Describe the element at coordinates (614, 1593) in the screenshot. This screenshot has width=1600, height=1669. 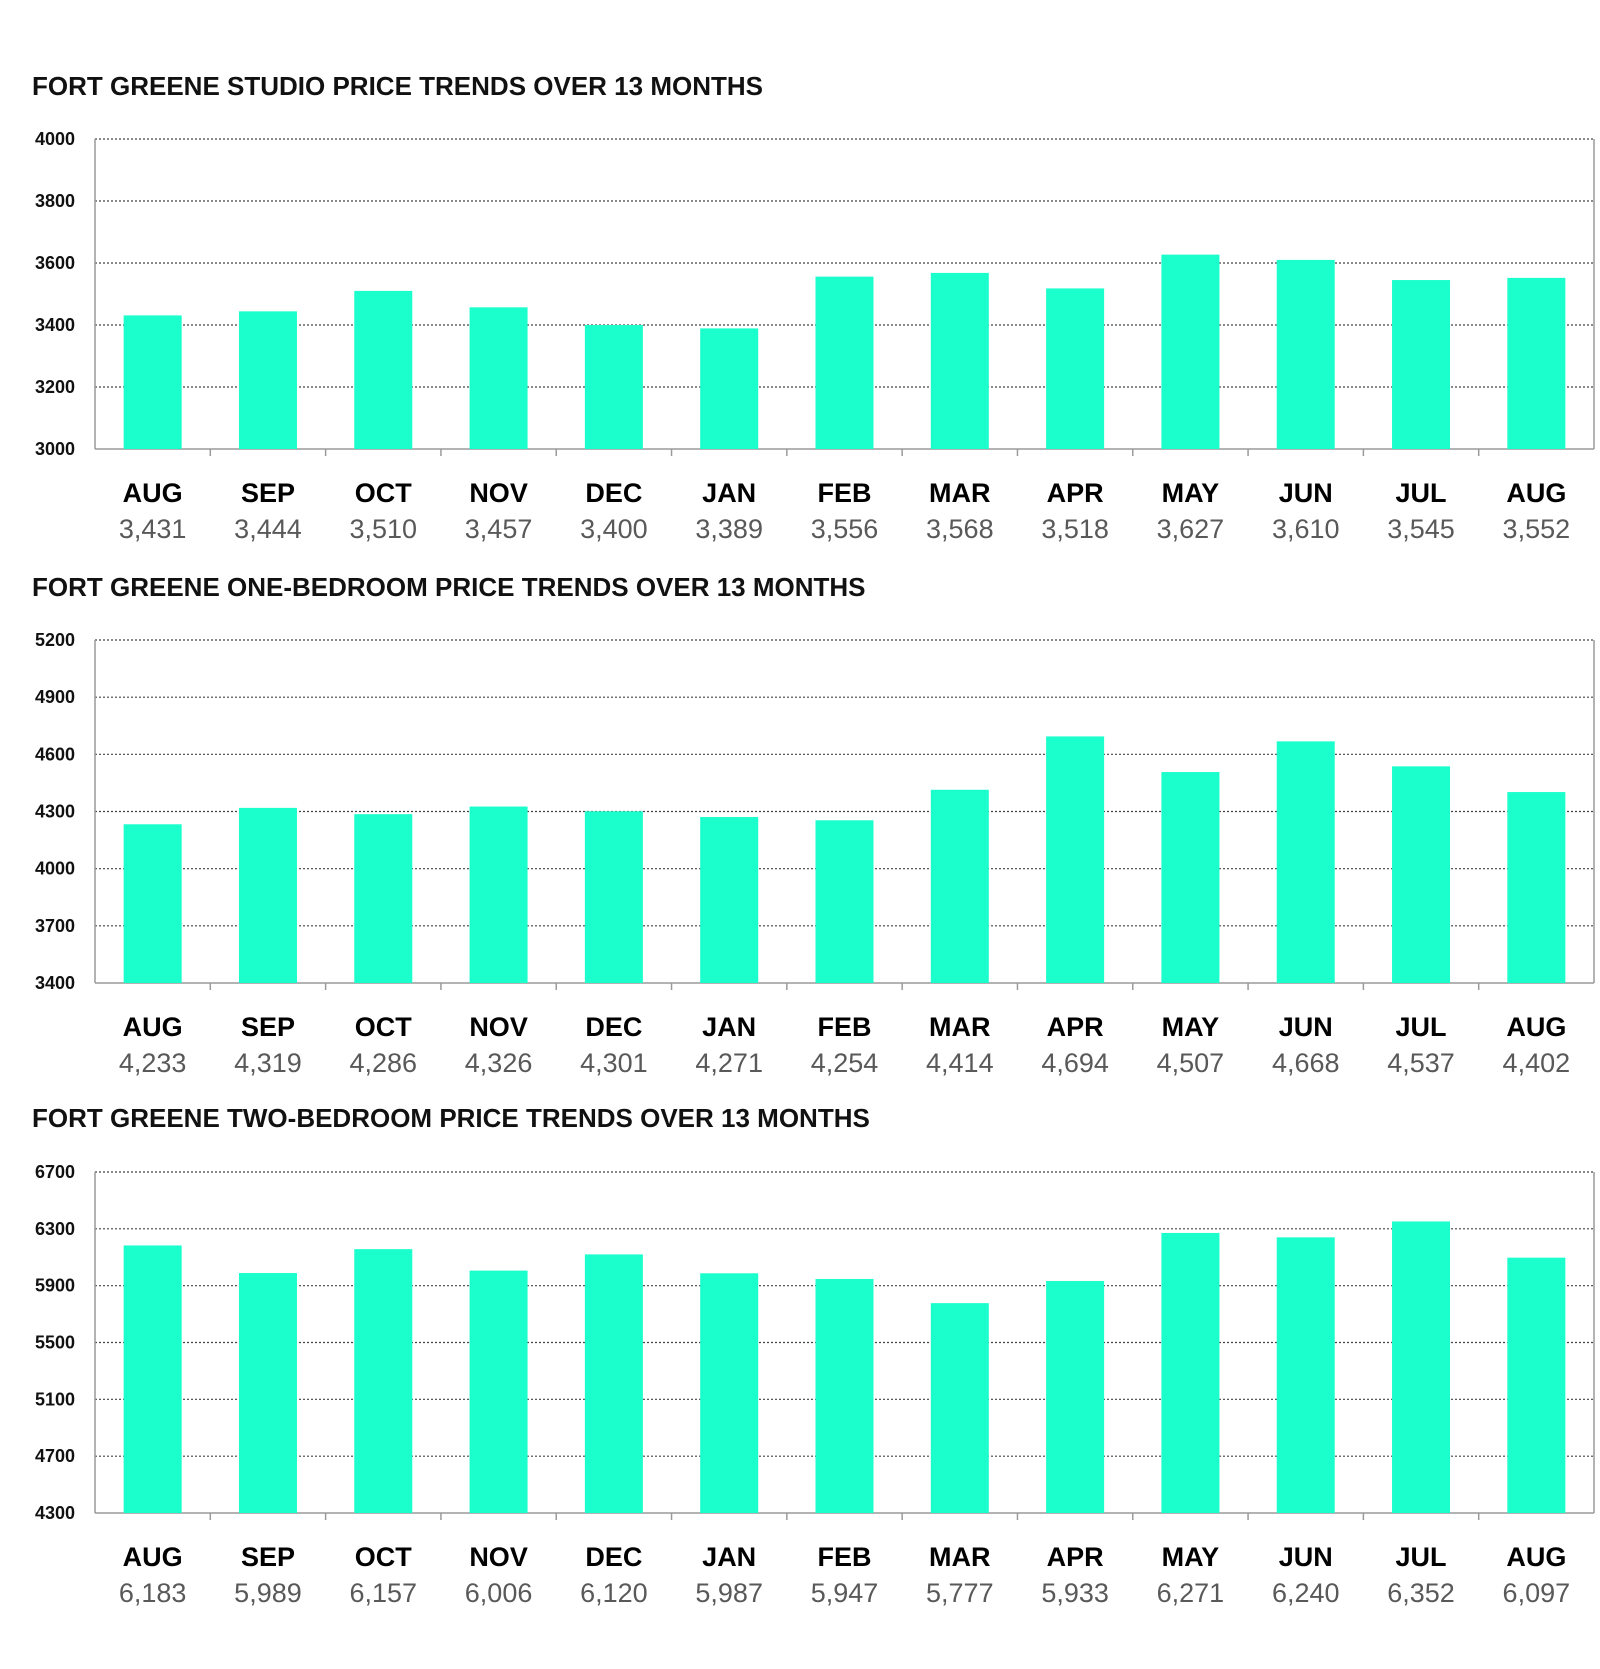
I see `data-label: 6,120` at that location.